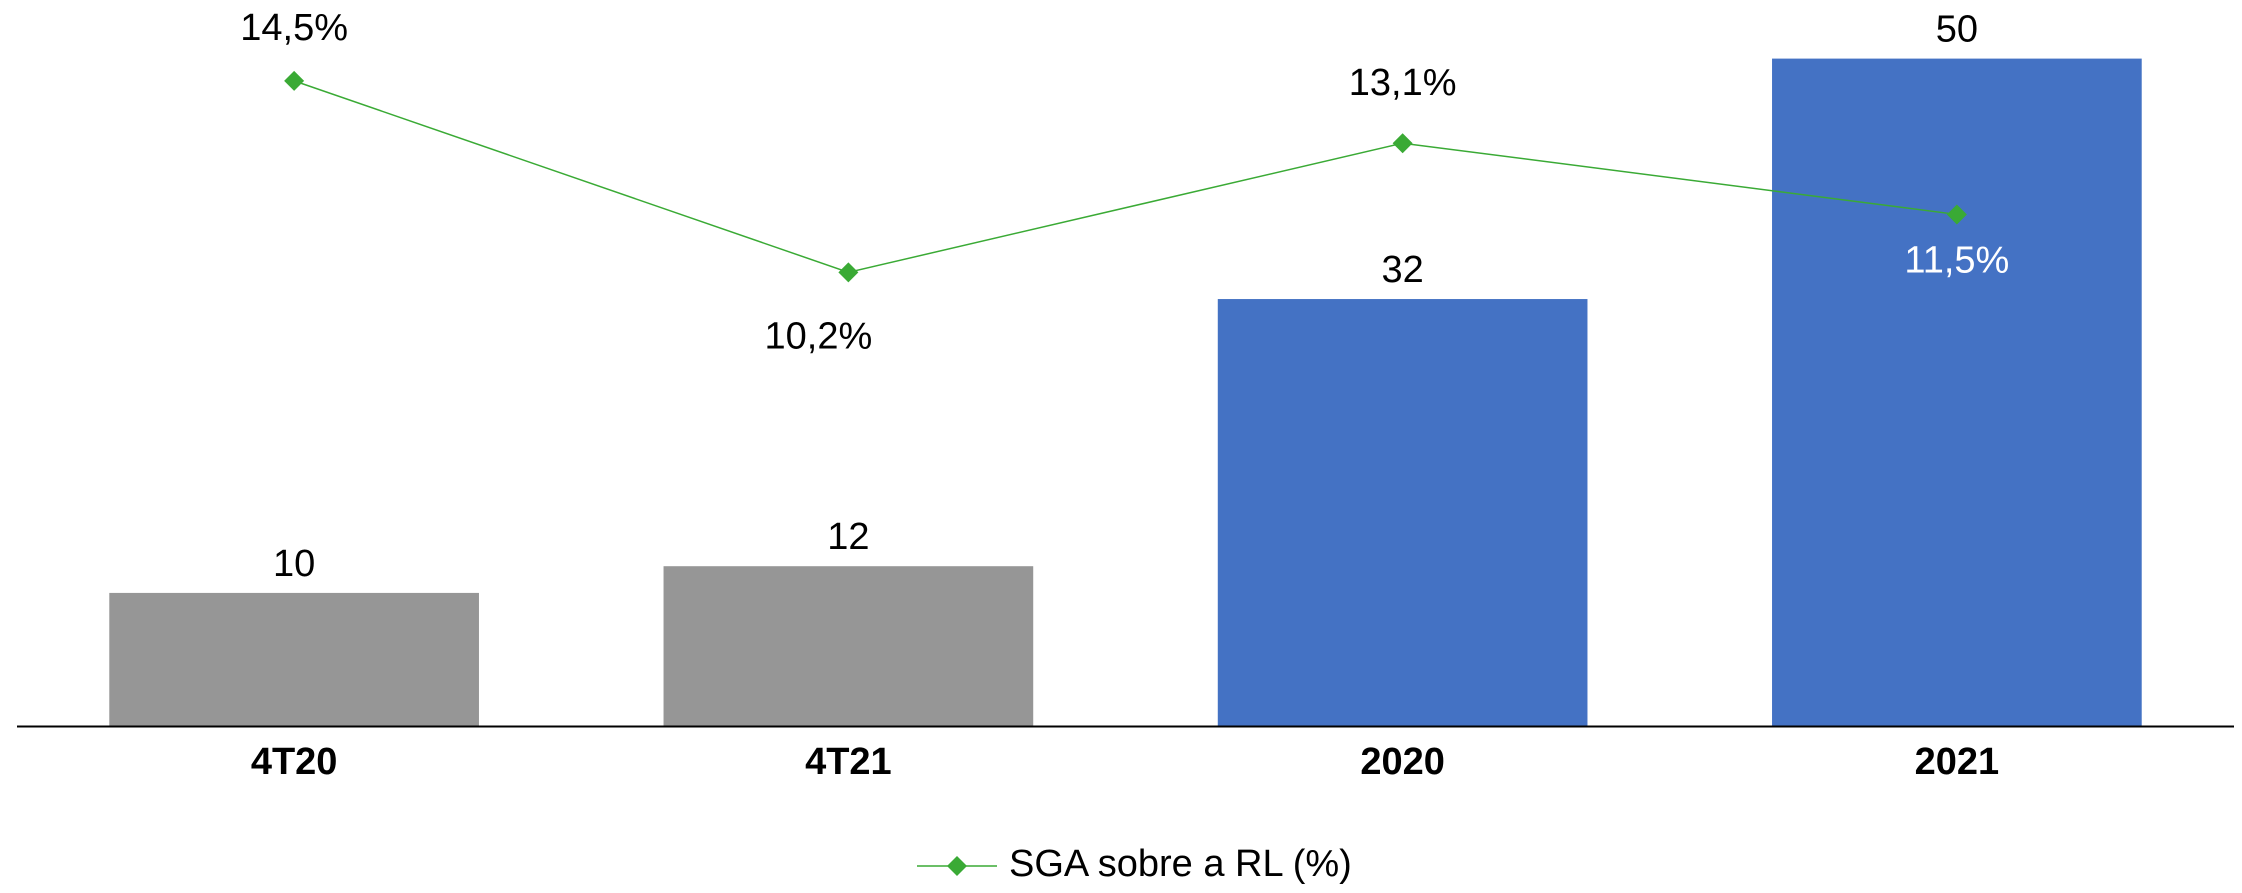  I want to click on line-value-label: 13,1%, so click(1403, 83).